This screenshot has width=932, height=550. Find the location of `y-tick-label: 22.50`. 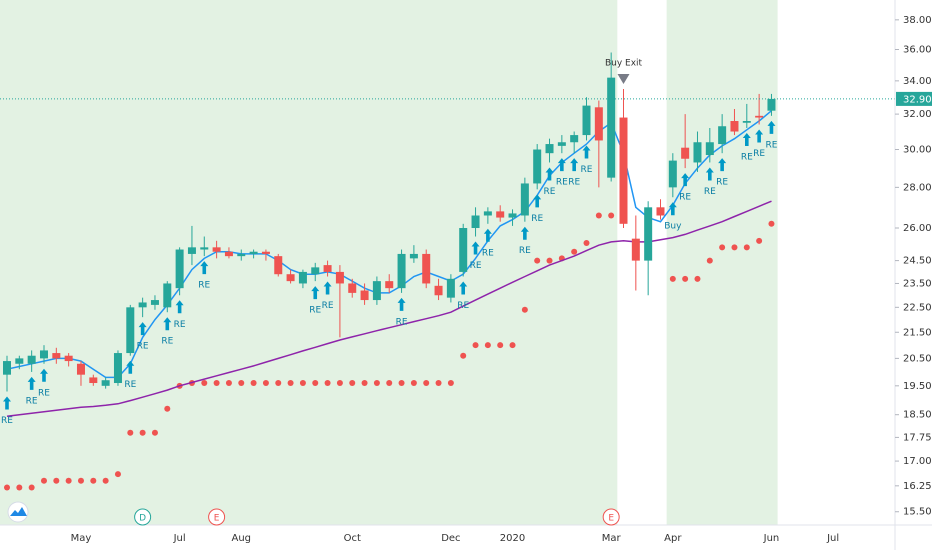

y-tick-label: 22.50 is located at coordinates (917, 307).